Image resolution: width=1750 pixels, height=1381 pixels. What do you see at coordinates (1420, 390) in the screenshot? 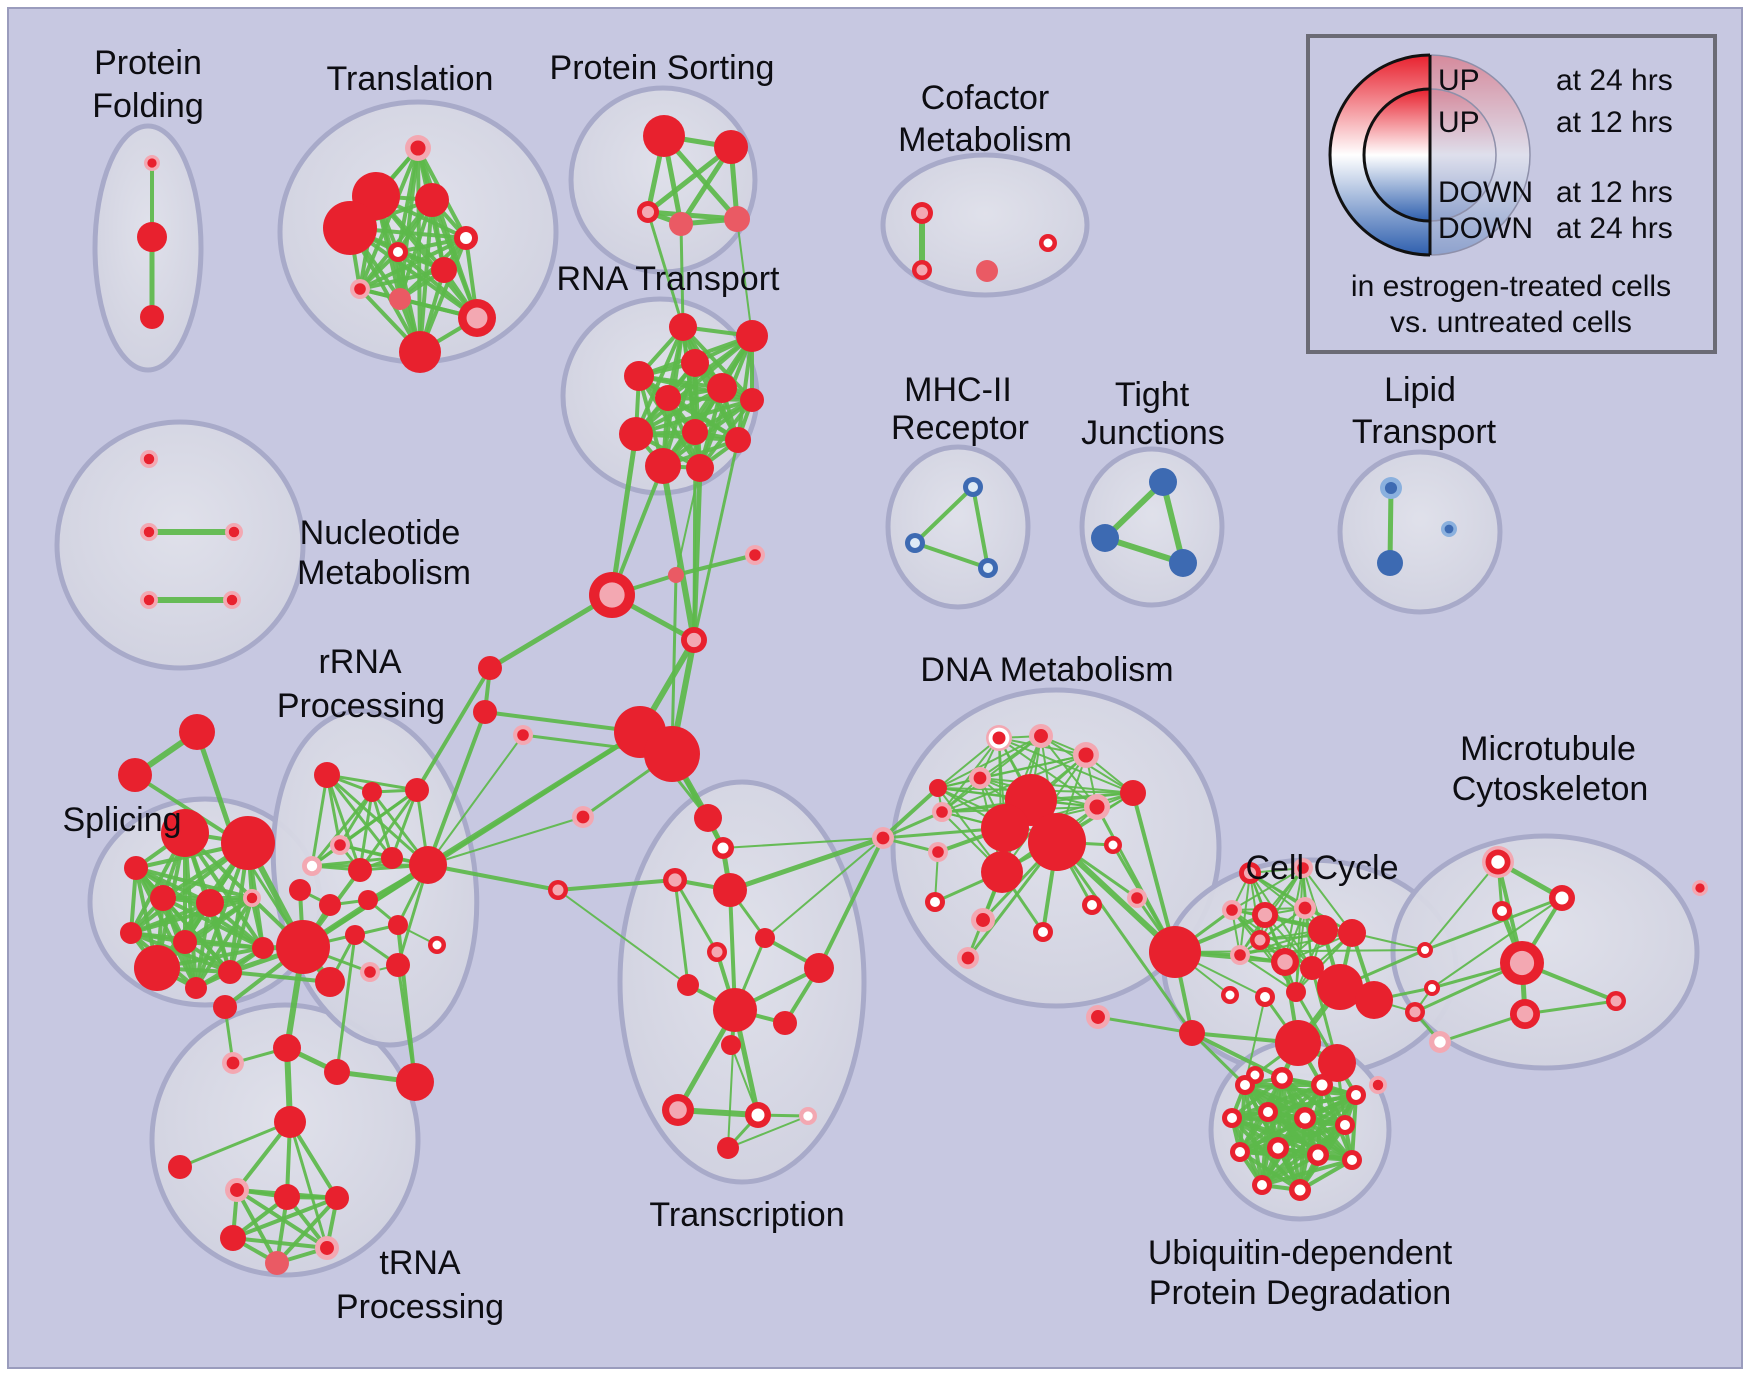
I see `cluster-label-lipid-transport-line1: Lipid` at bounding box center [1420, 390].